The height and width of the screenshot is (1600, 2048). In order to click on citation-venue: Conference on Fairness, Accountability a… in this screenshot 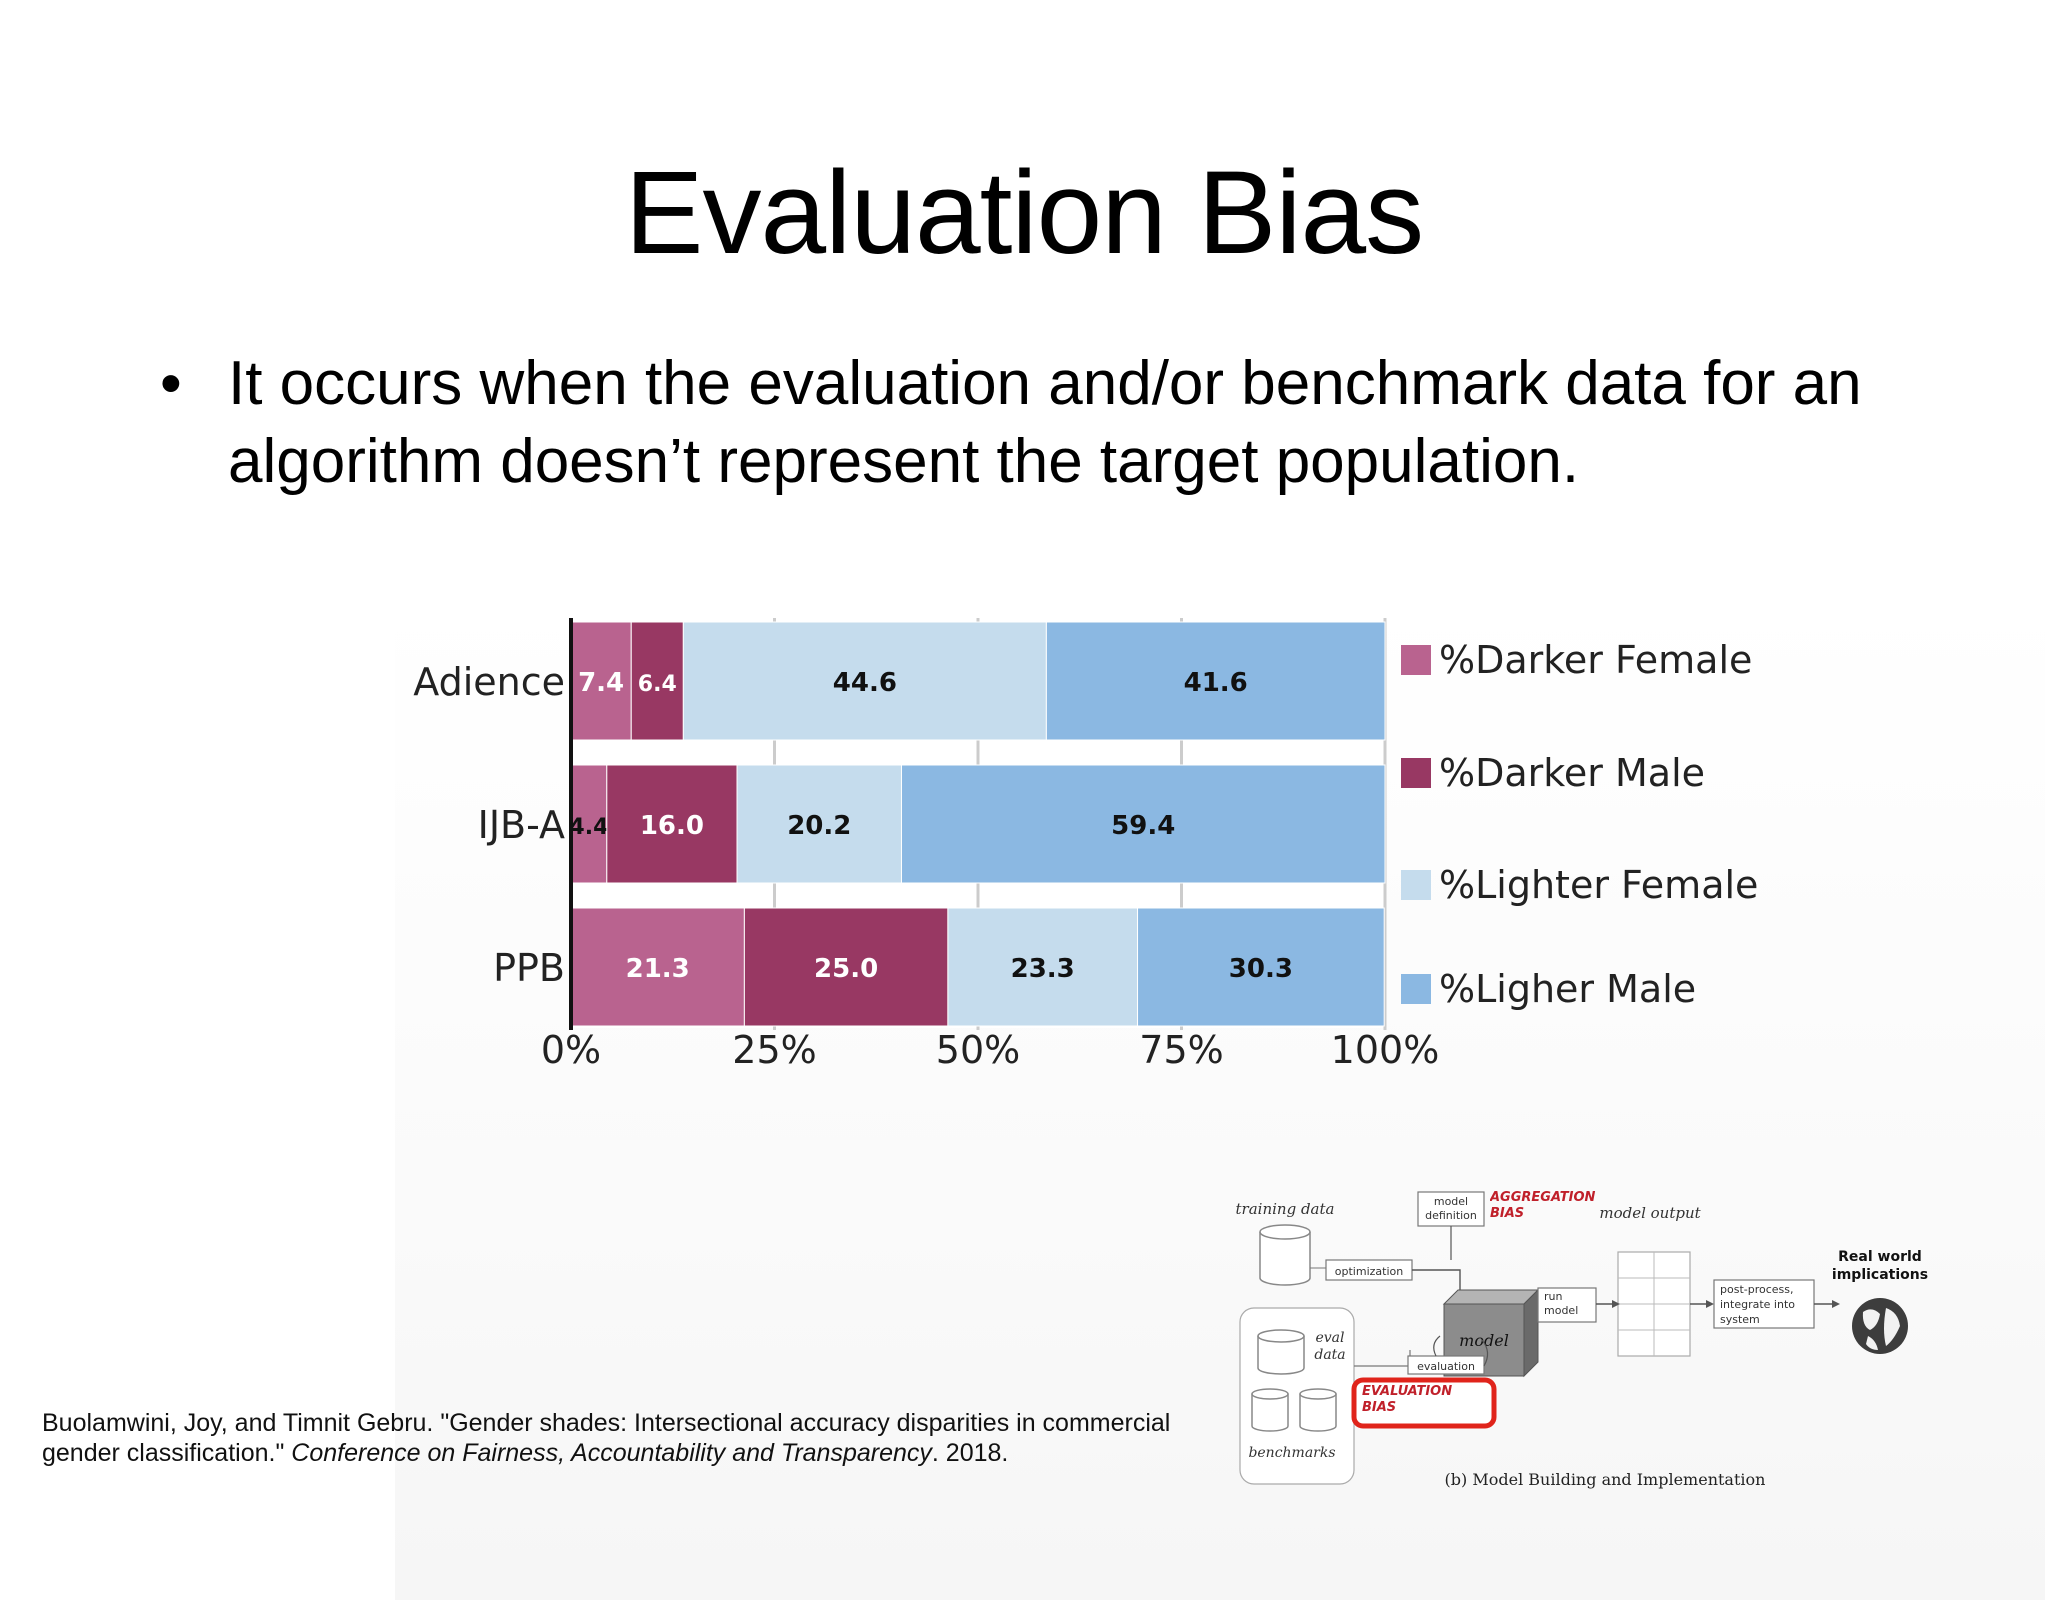, I will do `click(611, 1453)`.